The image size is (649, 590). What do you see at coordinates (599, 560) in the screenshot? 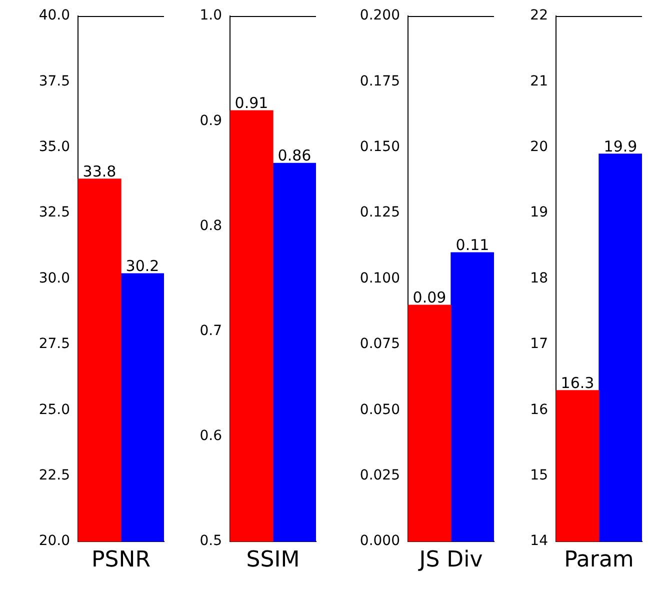
I see `x-tick-label: Param` at bounding box center [599, 560].